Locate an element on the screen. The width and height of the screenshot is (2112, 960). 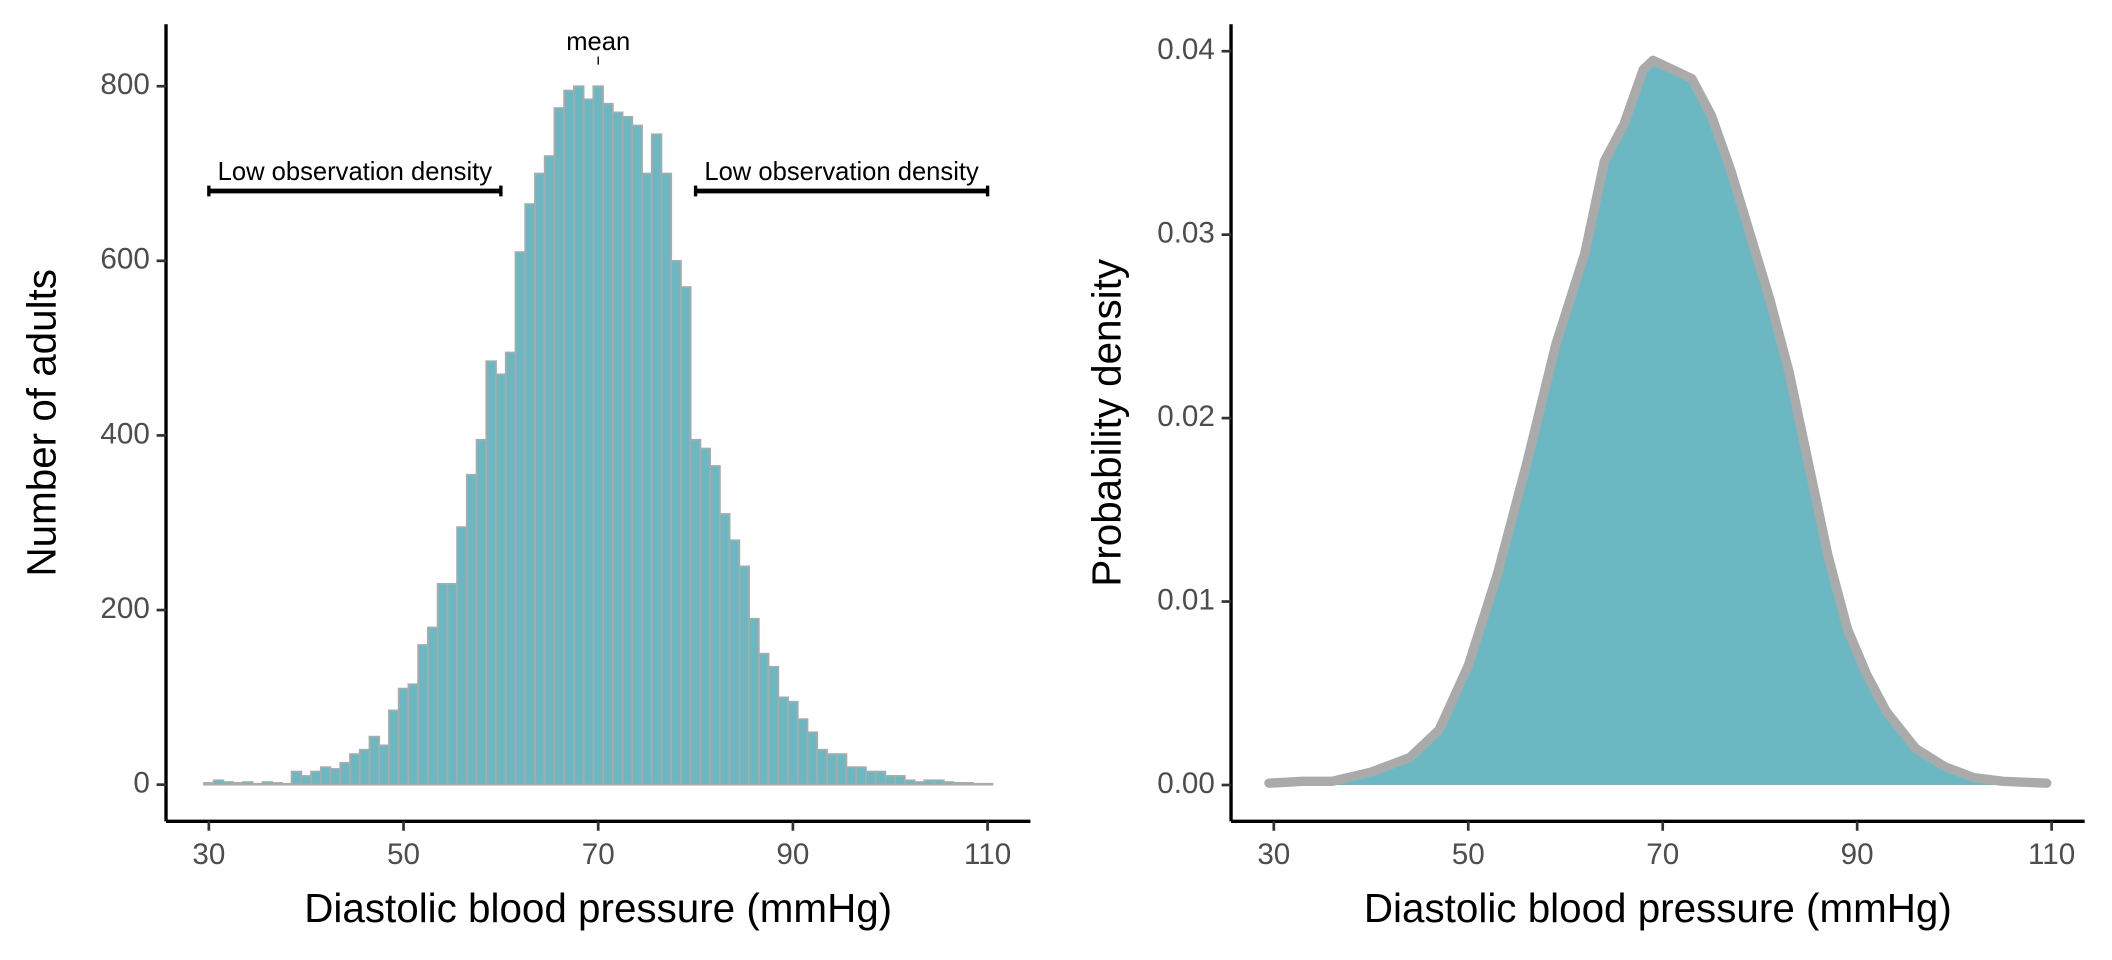
y-axis-title: Probability density is located at coordinates (1107, 422).